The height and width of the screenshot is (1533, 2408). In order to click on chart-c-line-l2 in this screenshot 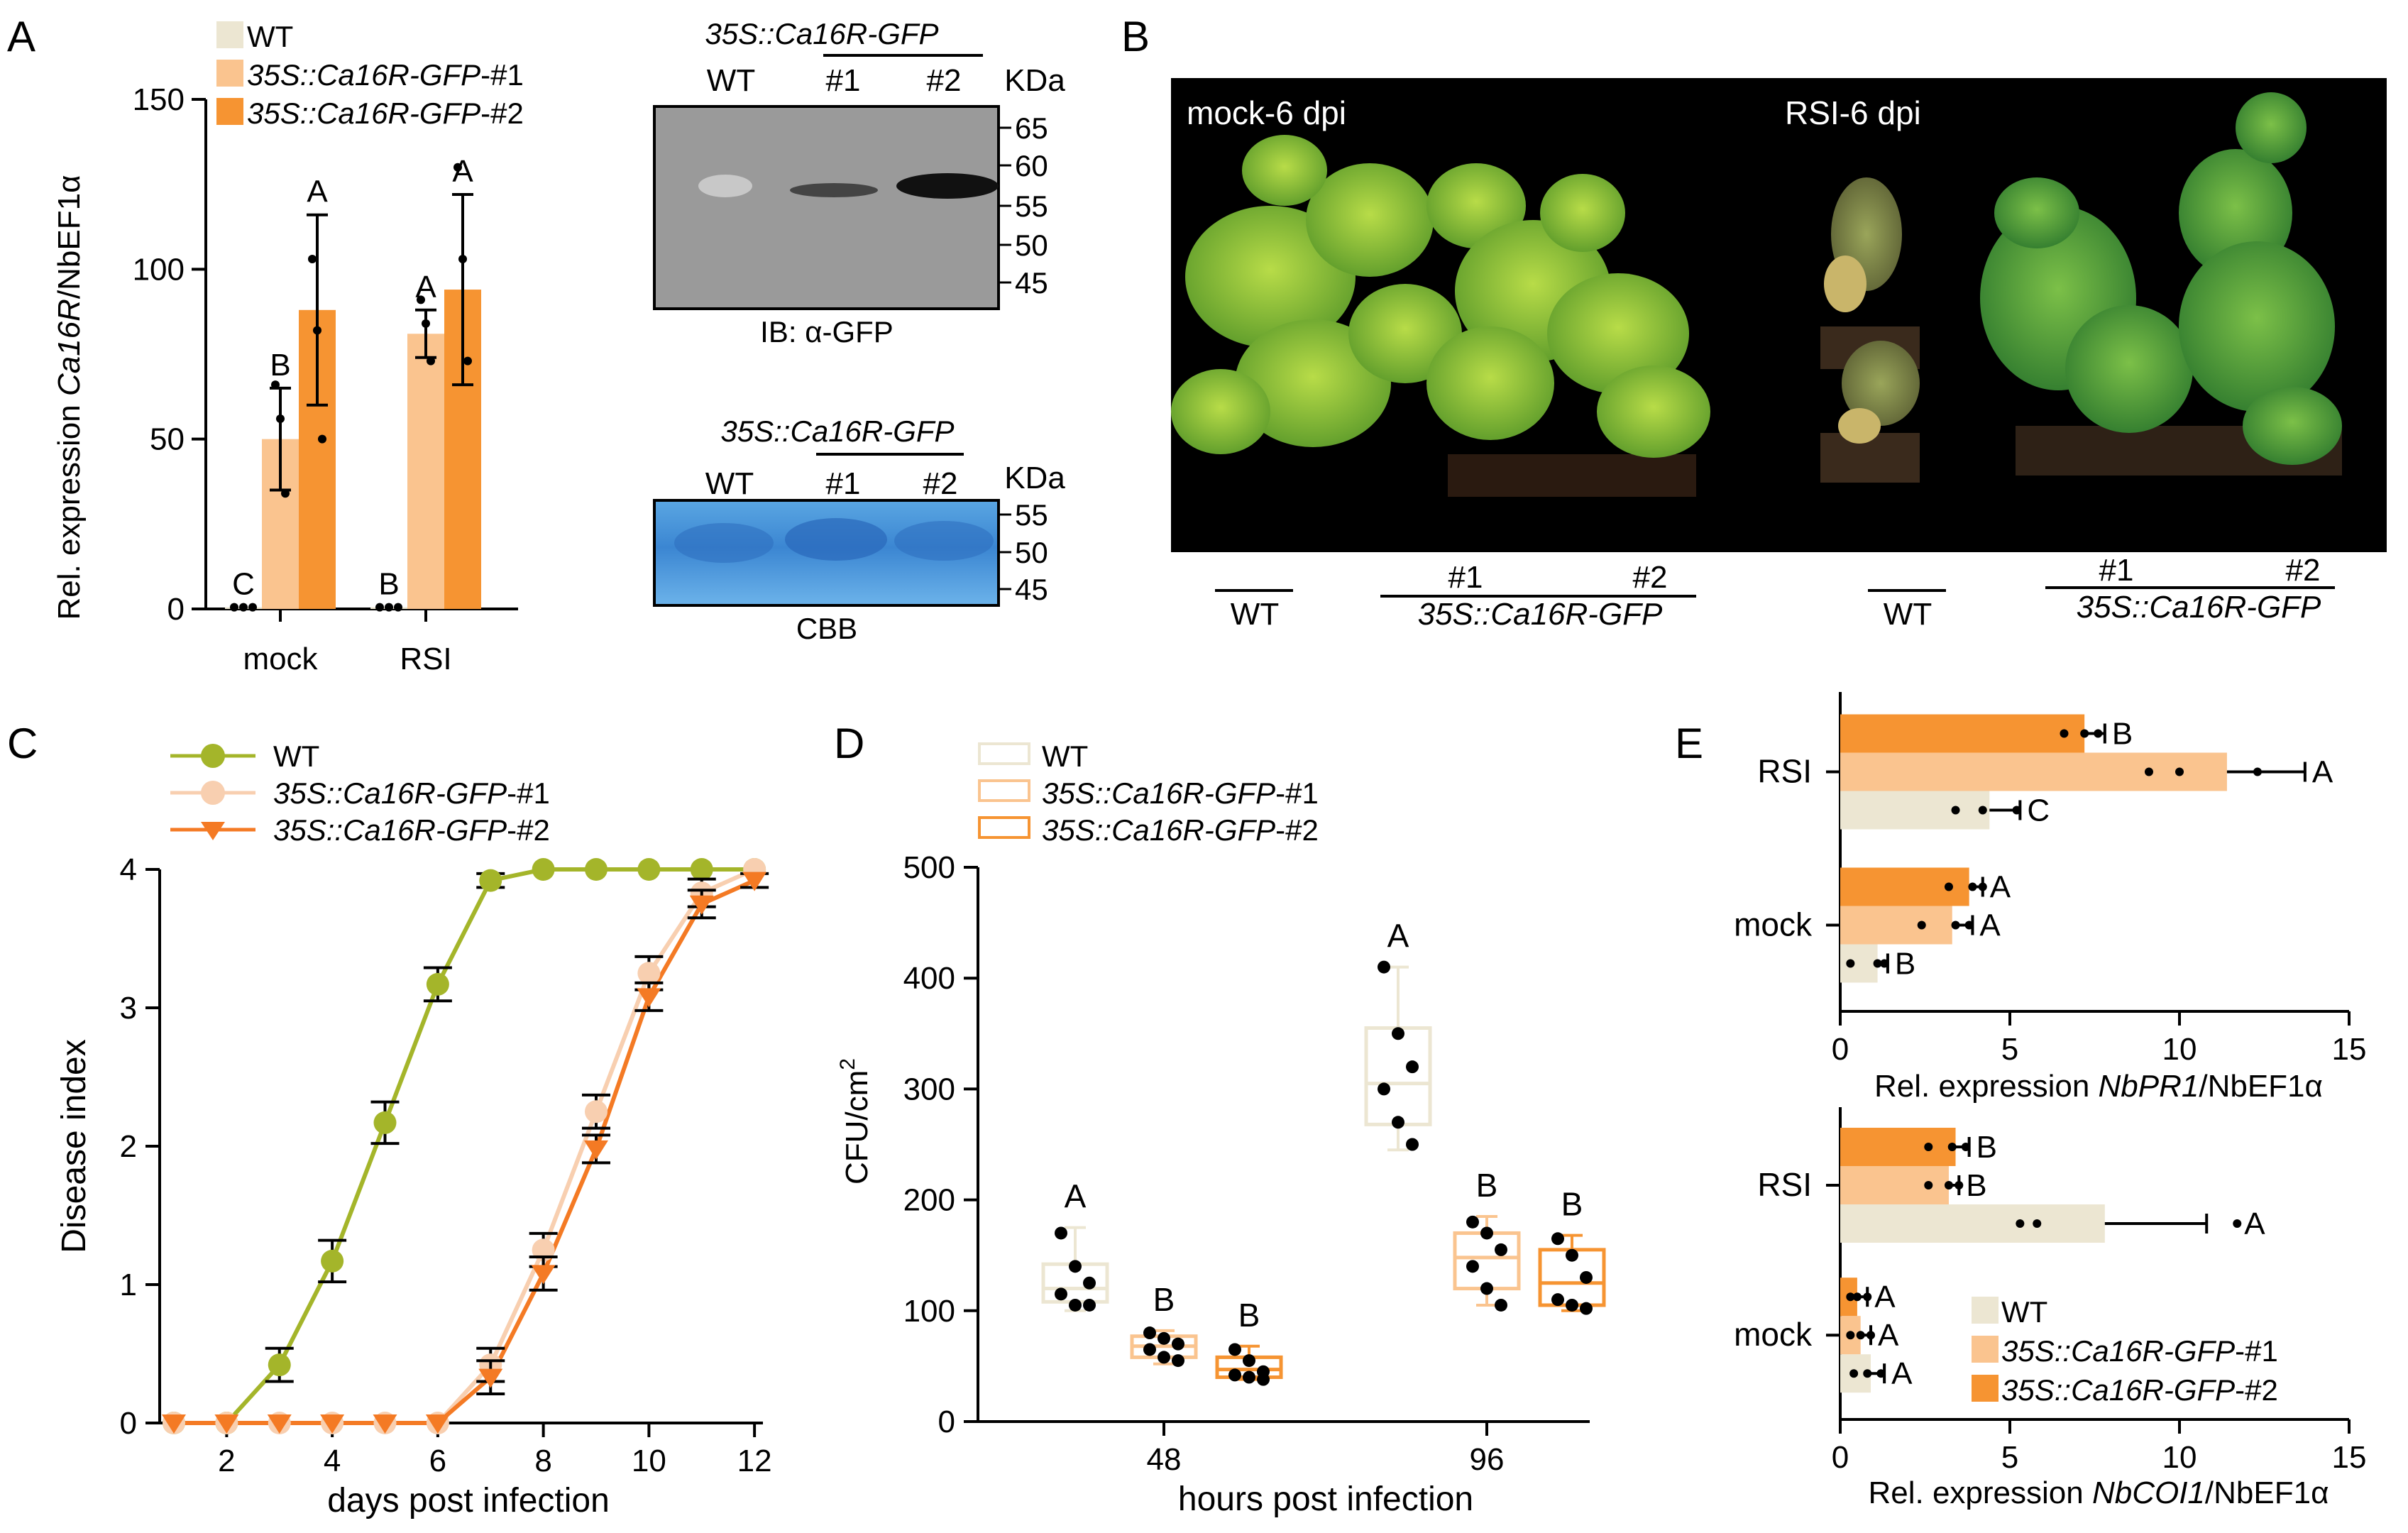, I will do `click(465, 1151)`.